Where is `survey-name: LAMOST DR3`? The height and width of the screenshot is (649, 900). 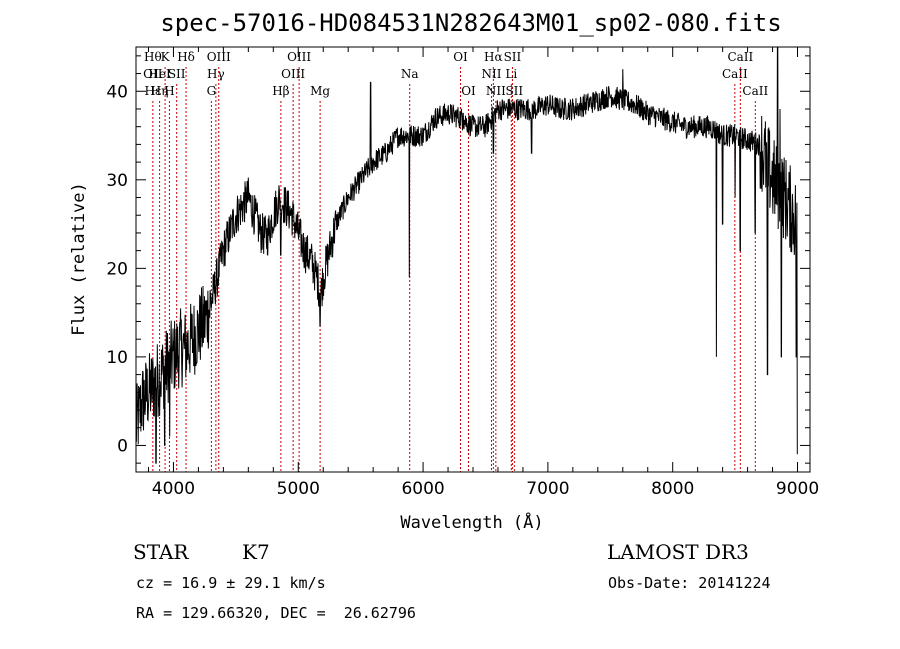 survey-name: LAMOST DR3 is located at coordinates (678, 552).